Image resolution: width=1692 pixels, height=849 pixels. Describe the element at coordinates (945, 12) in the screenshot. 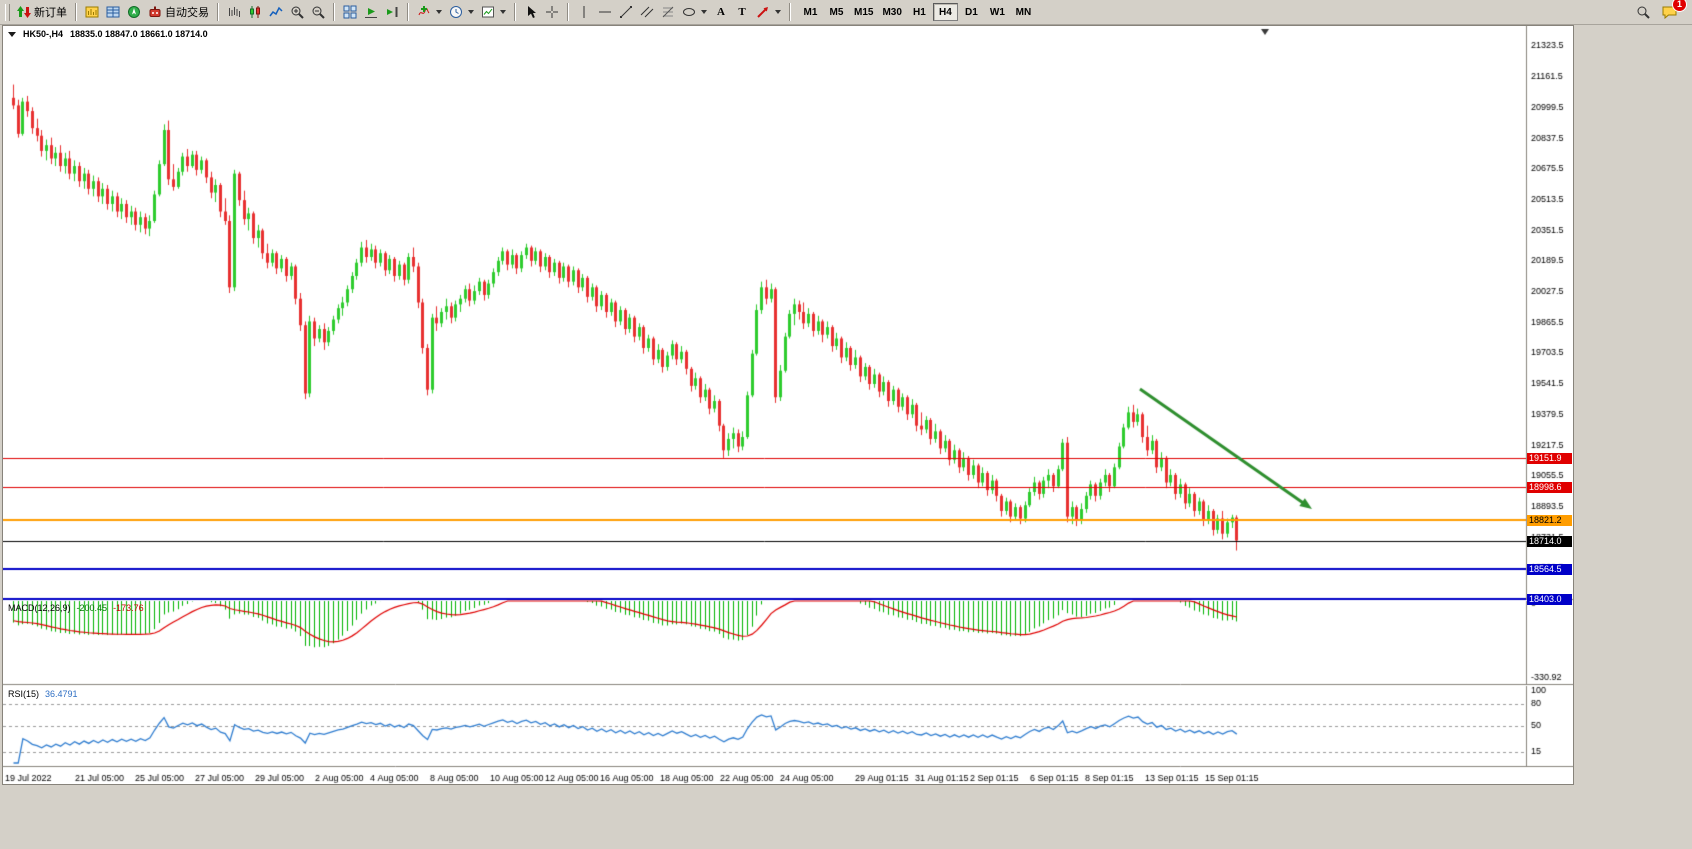

I see `timeframe-H4-button: H4` at that location.